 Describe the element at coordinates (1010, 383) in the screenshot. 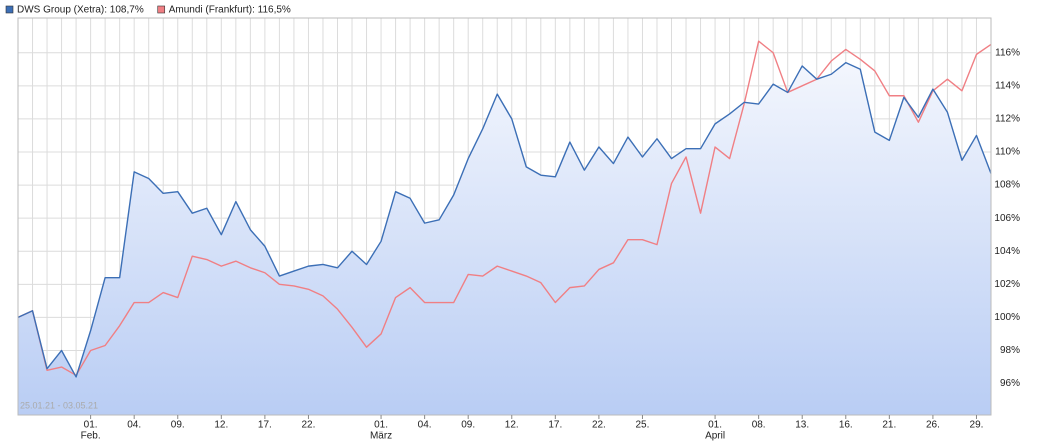

I see `y-tick-label: 96%` at that location.